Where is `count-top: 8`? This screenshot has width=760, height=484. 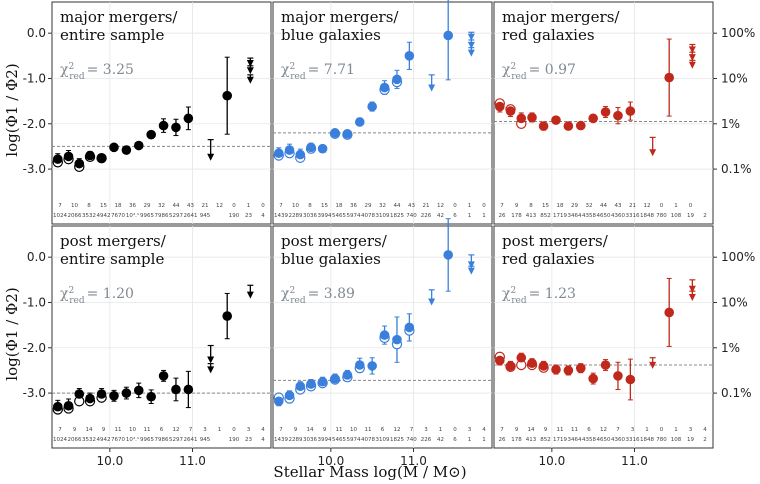
count-top: 8 is located at coordinates (531, 206).